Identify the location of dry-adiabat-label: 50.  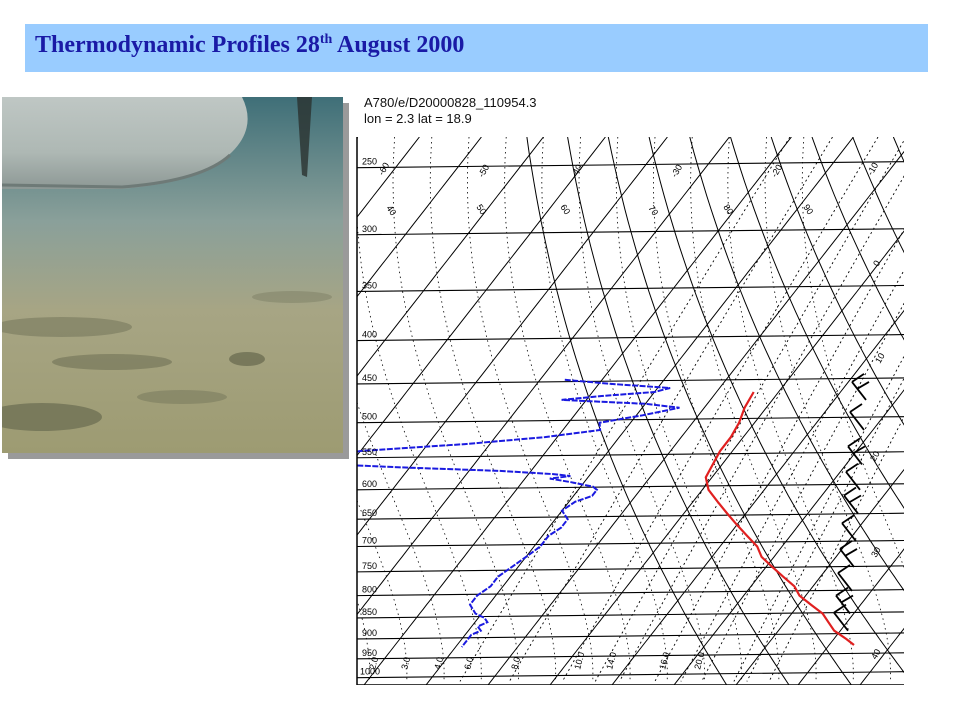
(481, 209).